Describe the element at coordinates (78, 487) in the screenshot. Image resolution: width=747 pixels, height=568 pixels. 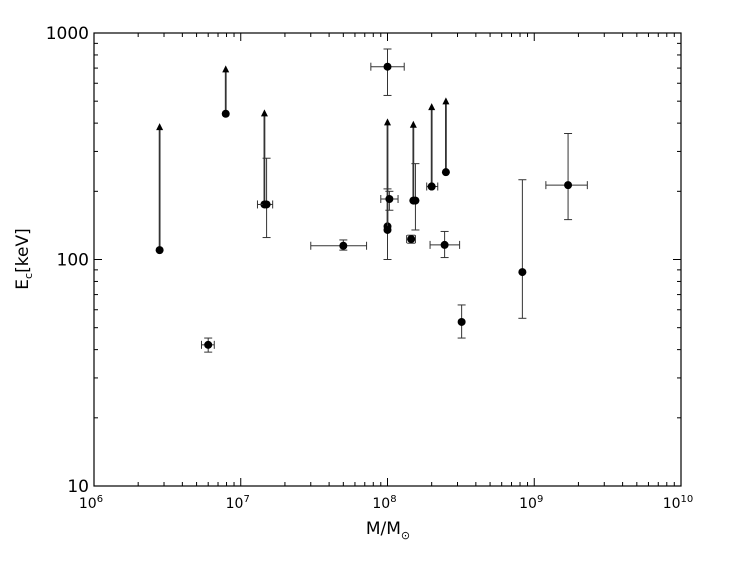
I see `y-tick-label: 10` at that location.